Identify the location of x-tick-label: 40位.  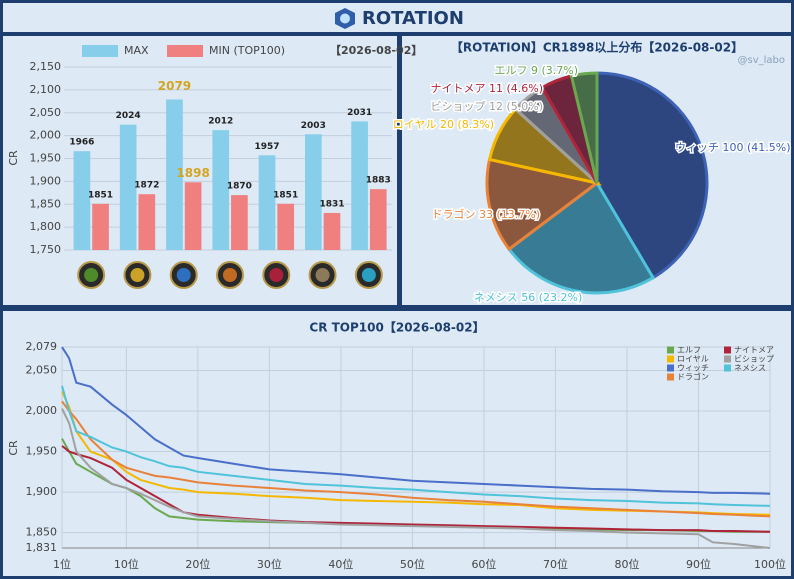
(340, 564).